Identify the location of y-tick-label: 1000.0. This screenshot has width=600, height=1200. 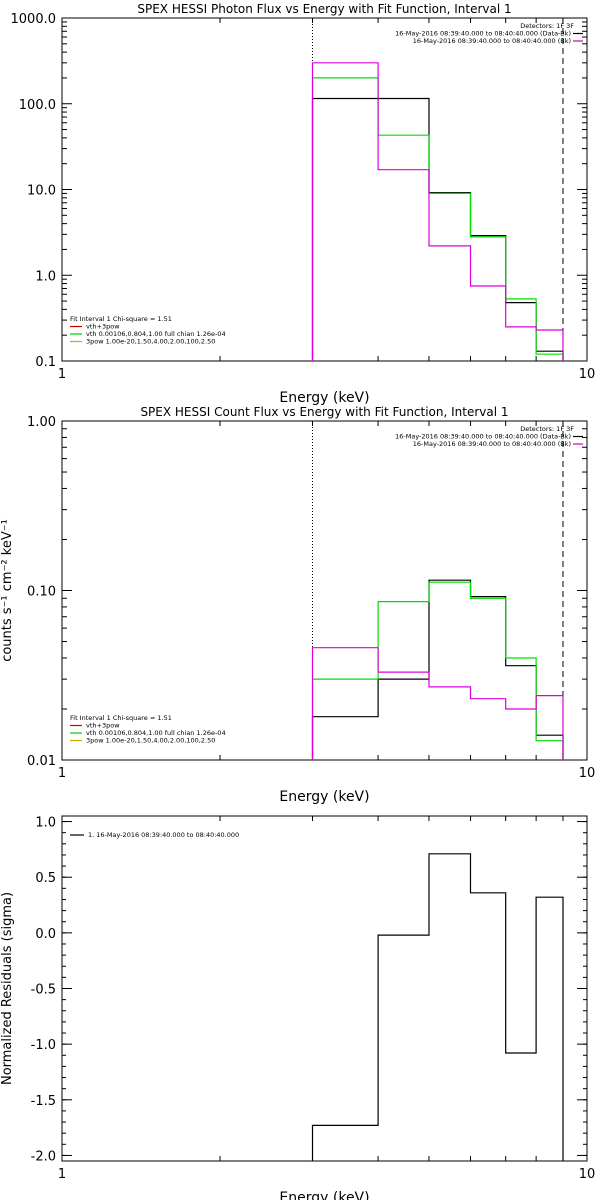
(34, 19).